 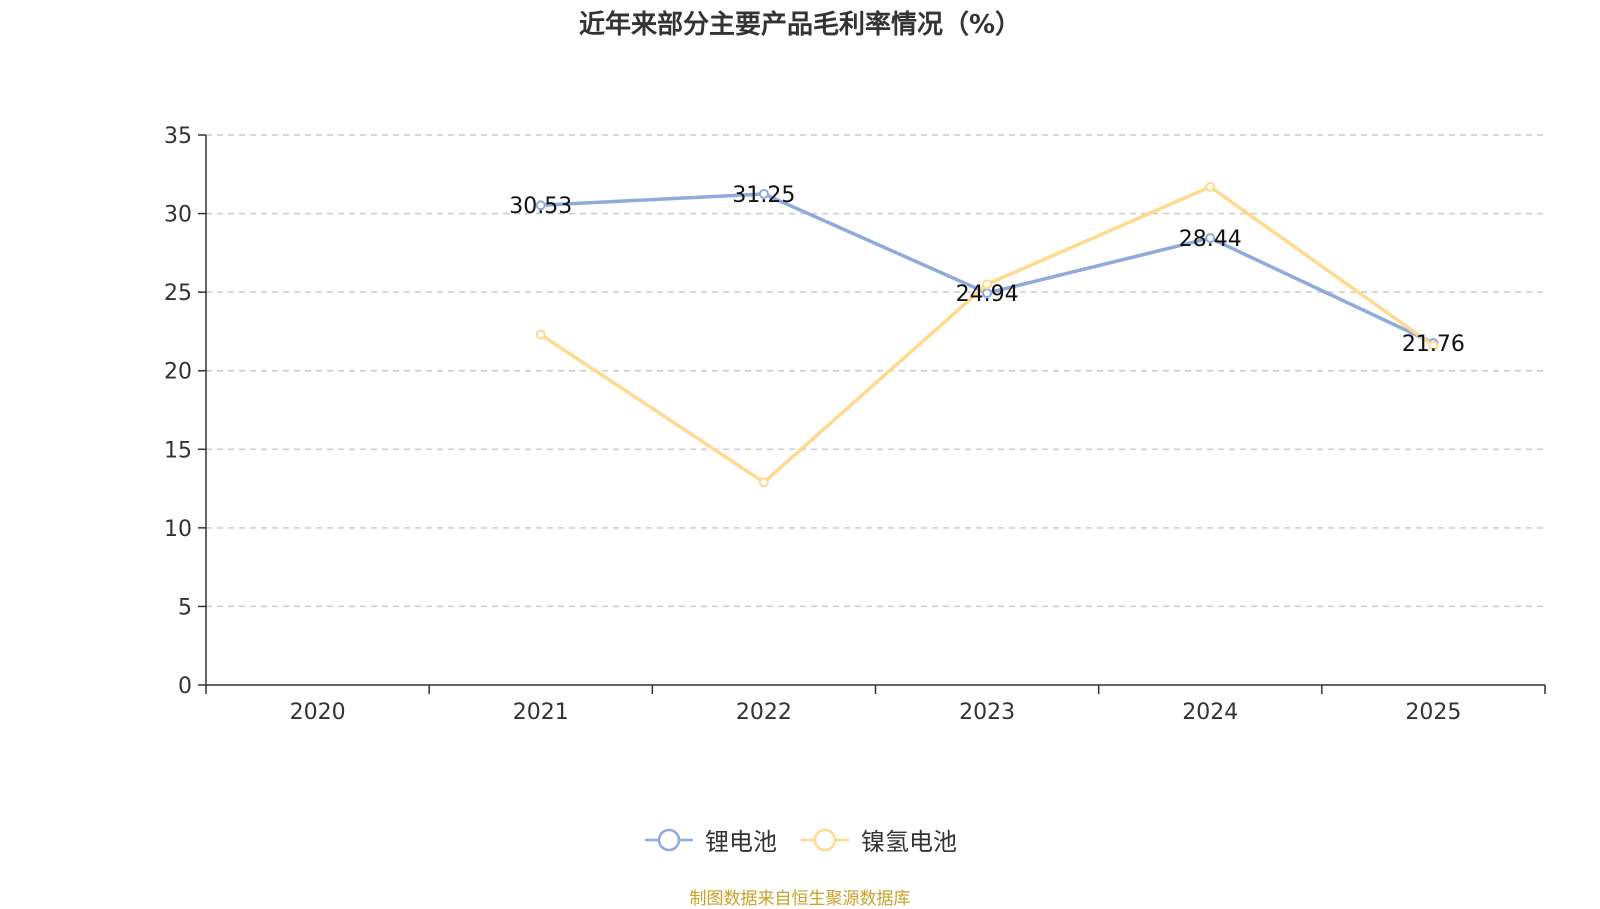 I want to click on x-tick-label: 2024, so click(x=1210, y=712).